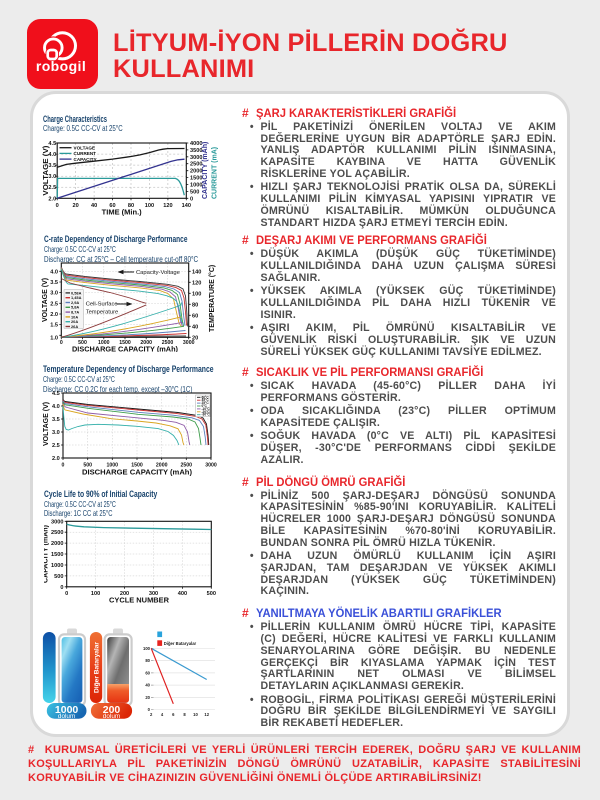 This screenshot has width=600, height=800. What do you see at coordinates (85, 153) in the screenshot?
I see `svg-text: CURRENT` at bounding box center [85, 153].